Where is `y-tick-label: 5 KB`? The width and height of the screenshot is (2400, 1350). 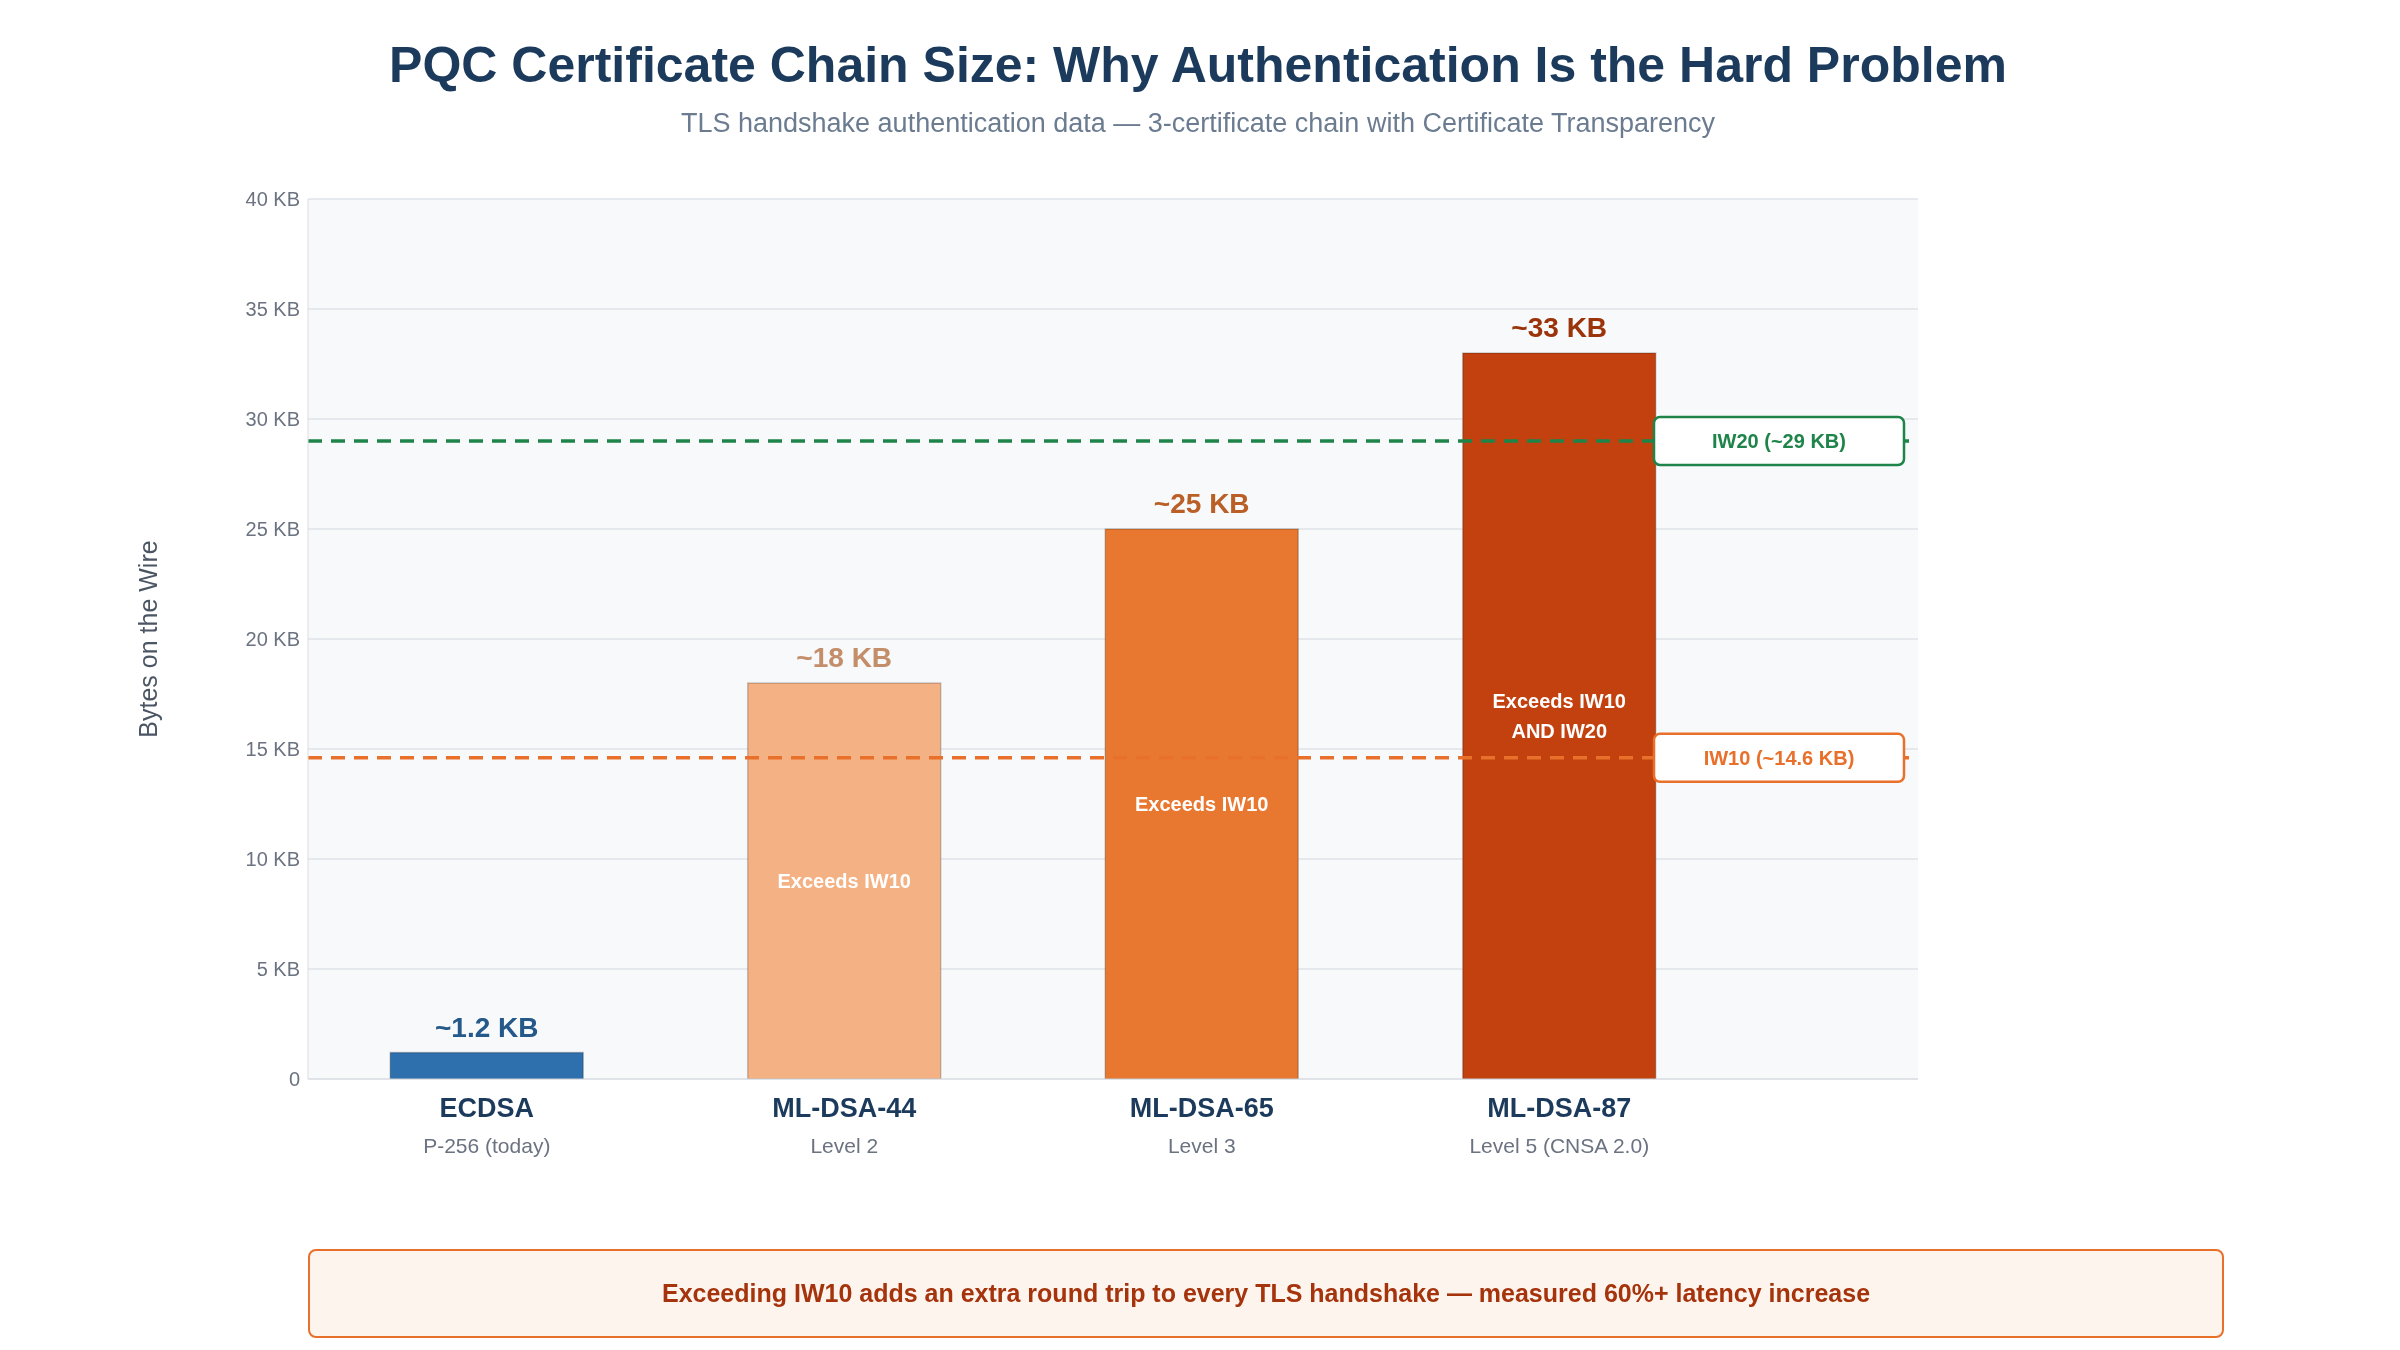
y-tick-label: 5 KB is located at coordinates (278, 969).